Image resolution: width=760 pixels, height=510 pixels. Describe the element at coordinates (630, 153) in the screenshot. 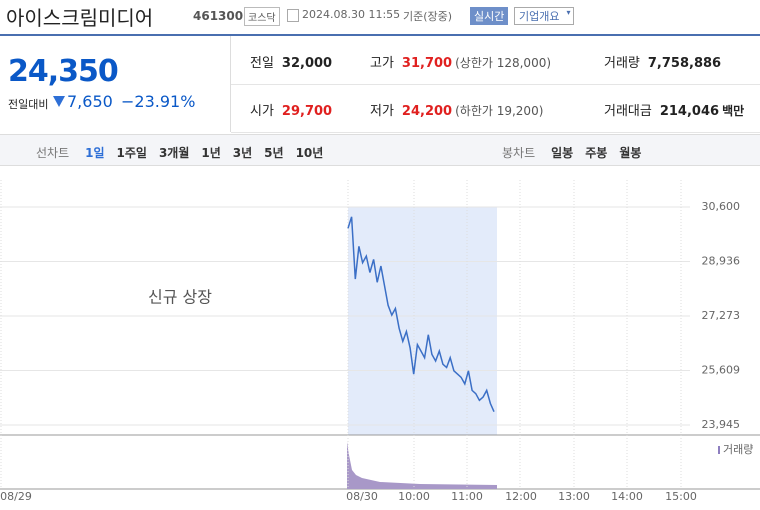

I see `tab: 월봉` at that location.